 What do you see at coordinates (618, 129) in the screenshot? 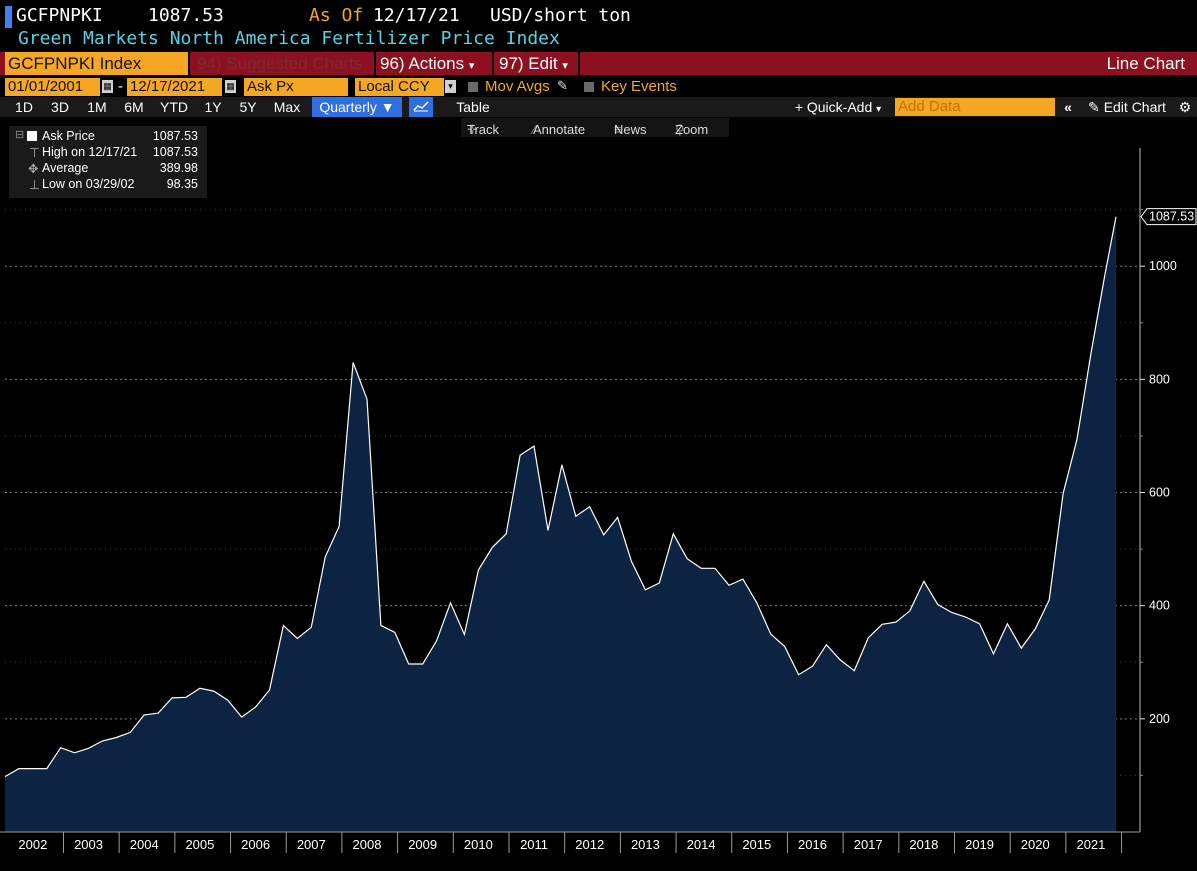
I see `news-icon: ≡` at bounding box center [618, 129].